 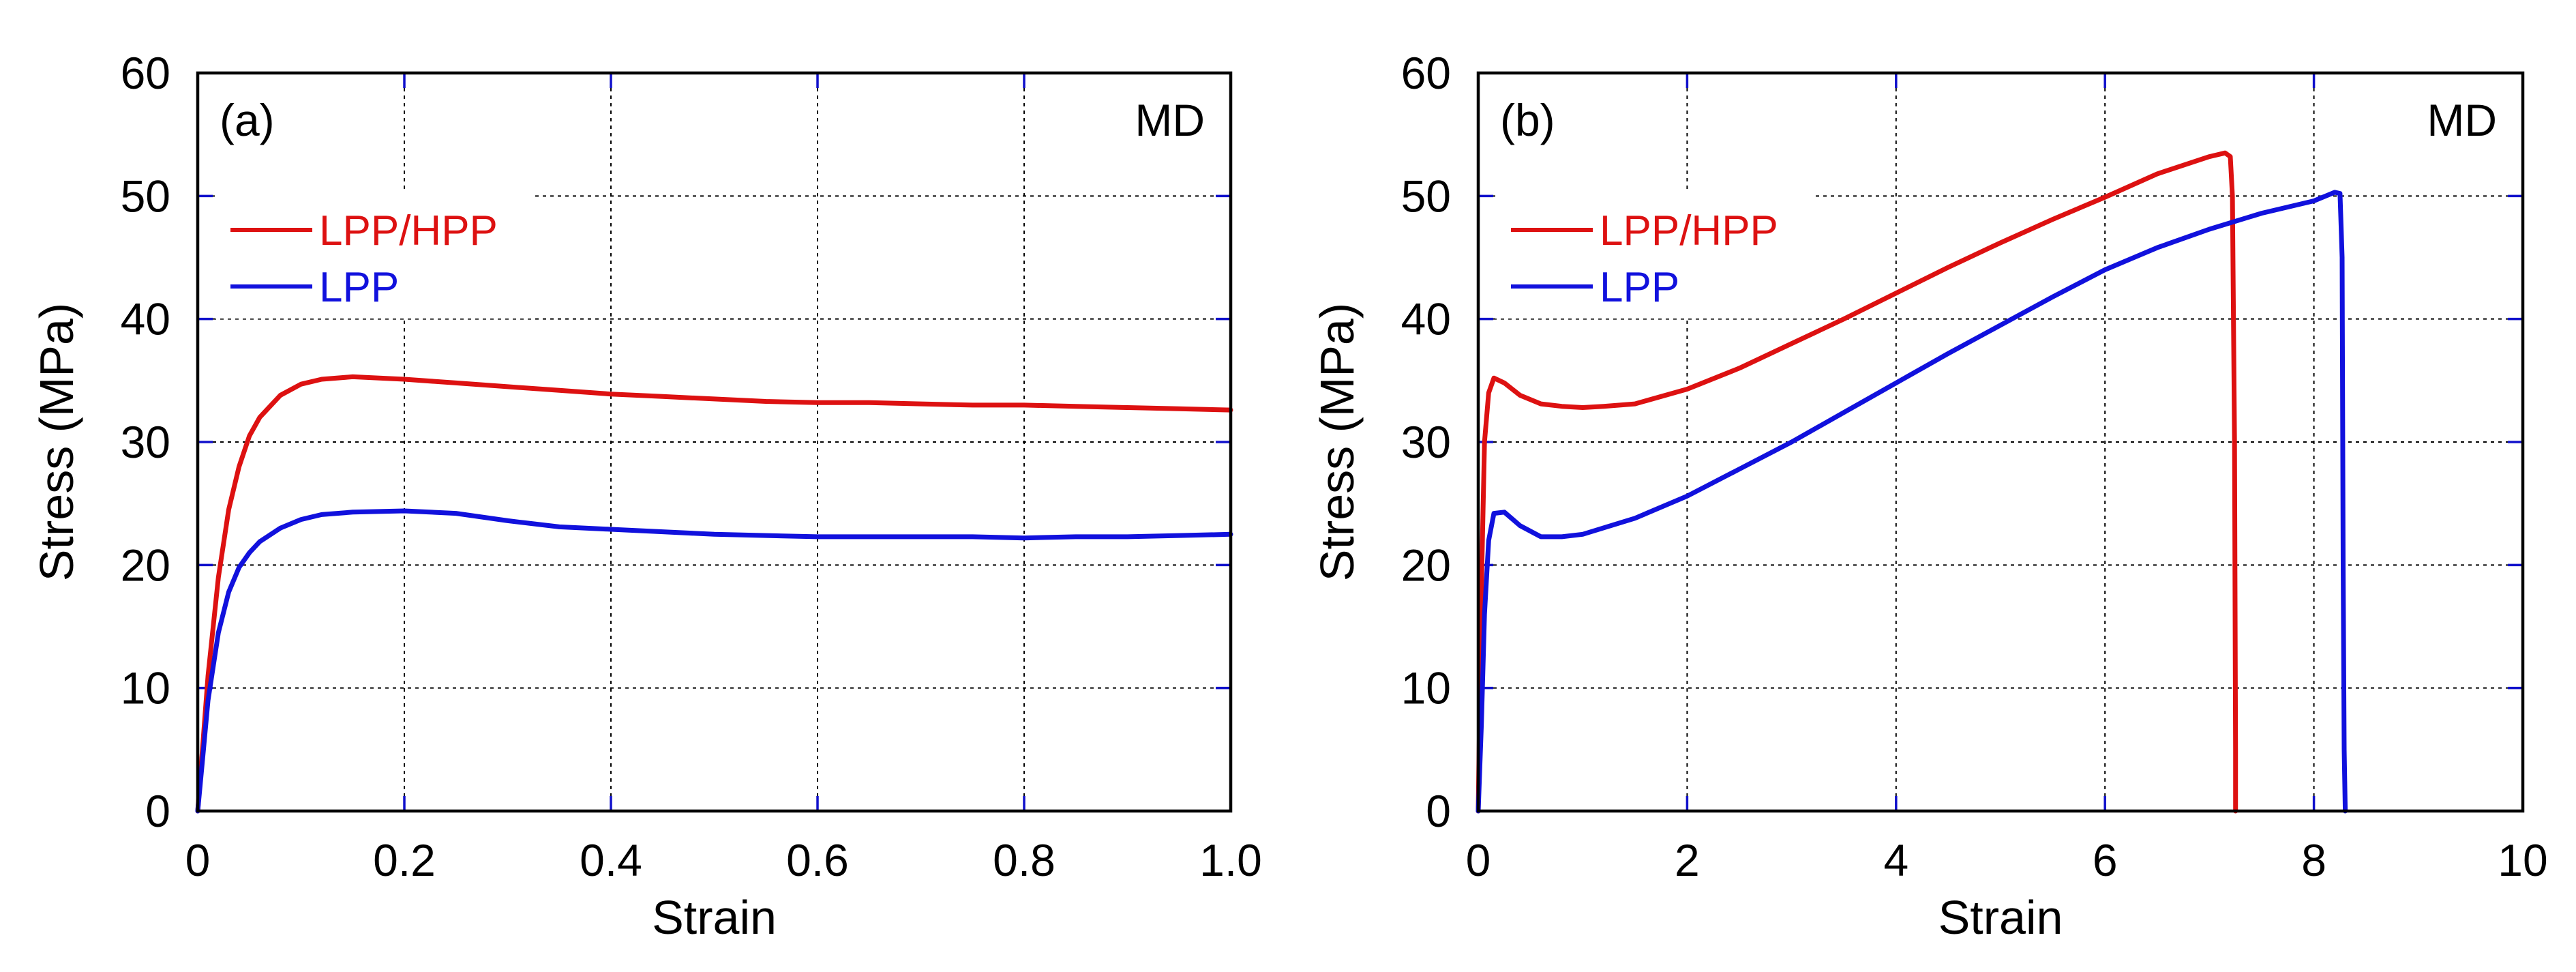 I want to click on x-tick-label: 0.2, so click(x=404, y=860).